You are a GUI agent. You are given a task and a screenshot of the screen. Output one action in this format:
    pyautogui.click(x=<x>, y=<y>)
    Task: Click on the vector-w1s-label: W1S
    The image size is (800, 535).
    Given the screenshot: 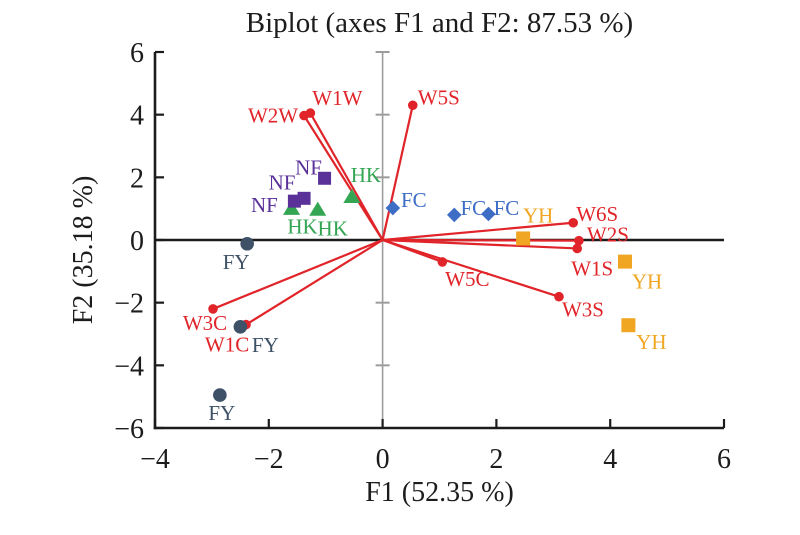 What is the action you would take?
    pyautogui.click(x=592, y=268)
    